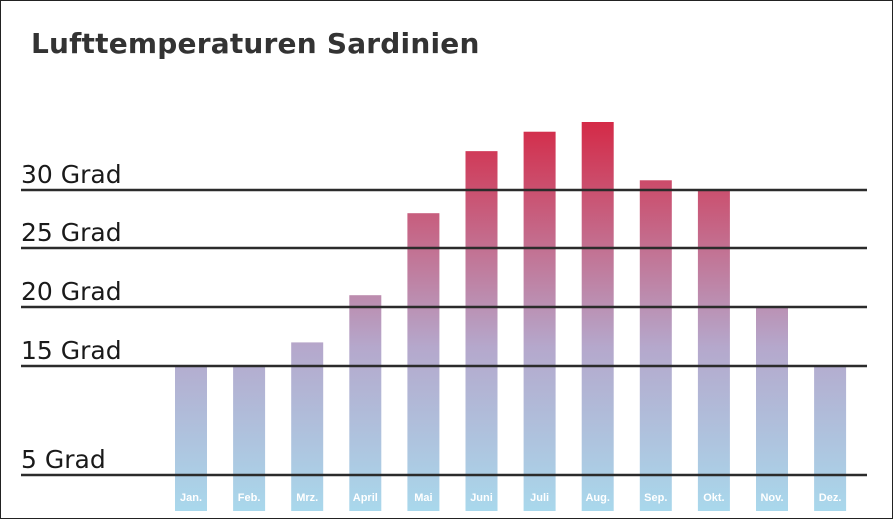  What do you see at coordinates (423, 498) in the screenshot?
I see `x-axis-label-mai: Mai` at bounding box center [423, 498].